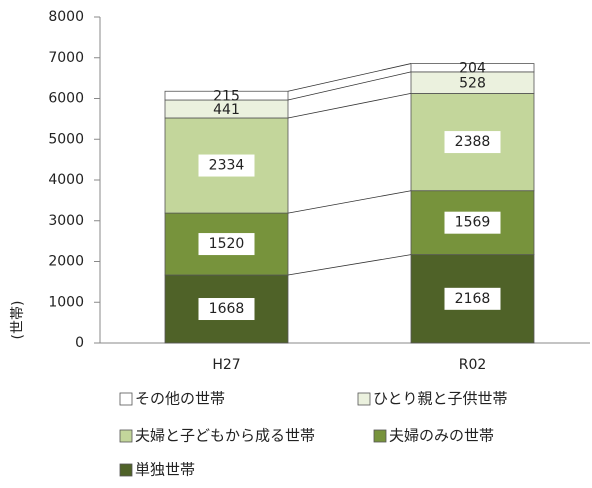  I want to click on x-tick-label: R02, so click(473, 365).